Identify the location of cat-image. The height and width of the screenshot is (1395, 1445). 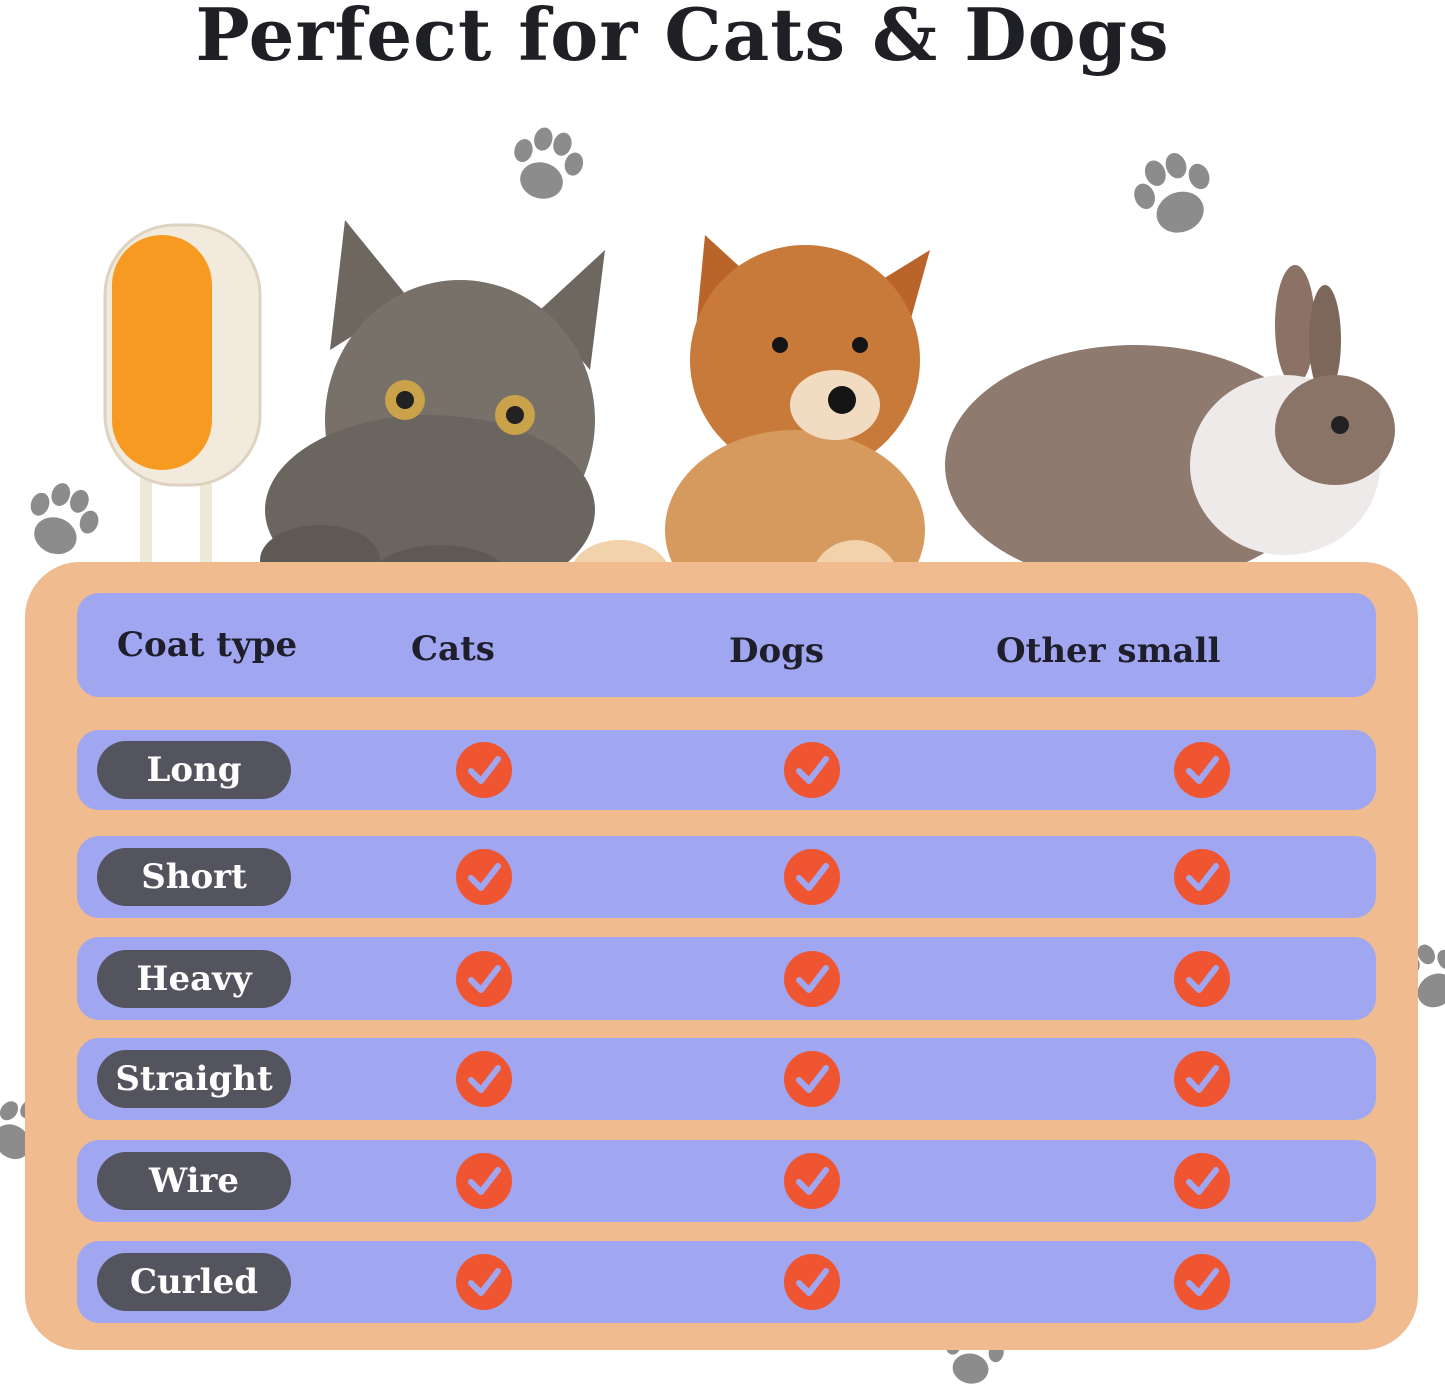
(432, 417).